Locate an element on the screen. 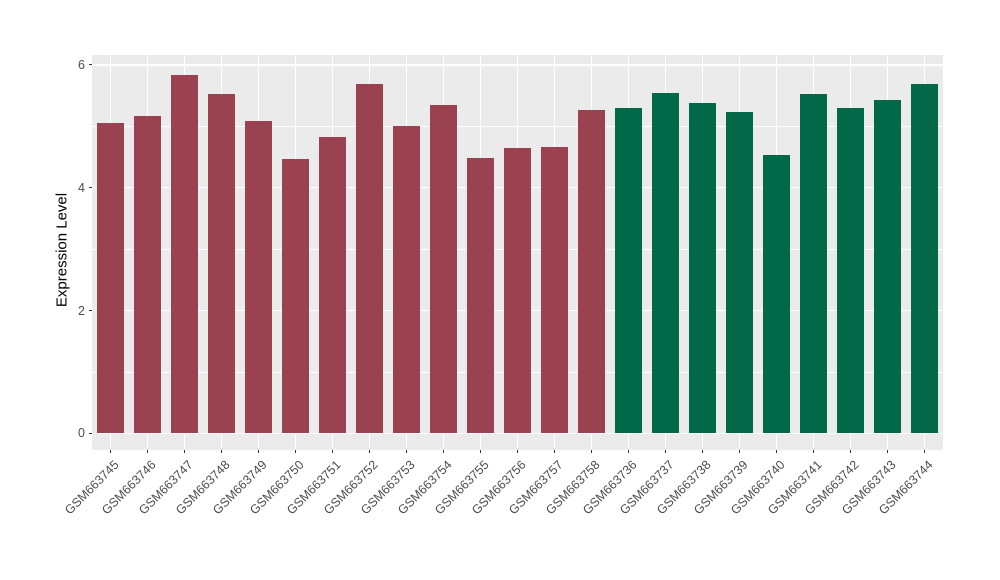  bar-GSM663745 is located at coordinates (110, 278).